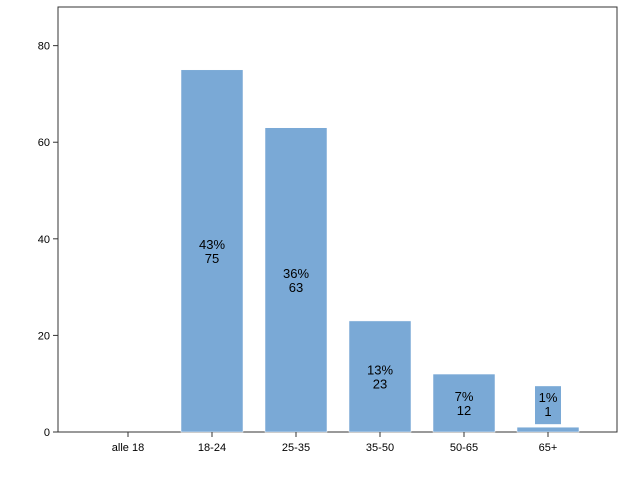 Image resolution: width=626 pixels, height=494 pixels. Describe the element at coordinates (380, 369) in the screenshot. I see `data-label-percent: 13%` at that location.